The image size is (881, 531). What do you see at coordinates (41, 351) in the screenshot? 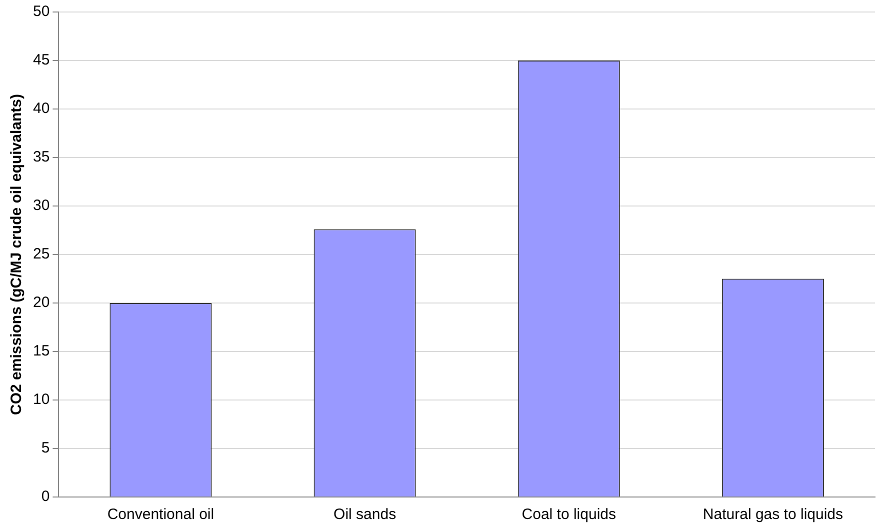
I see `y-tick-label: 15` at bounding box center [41, 351].